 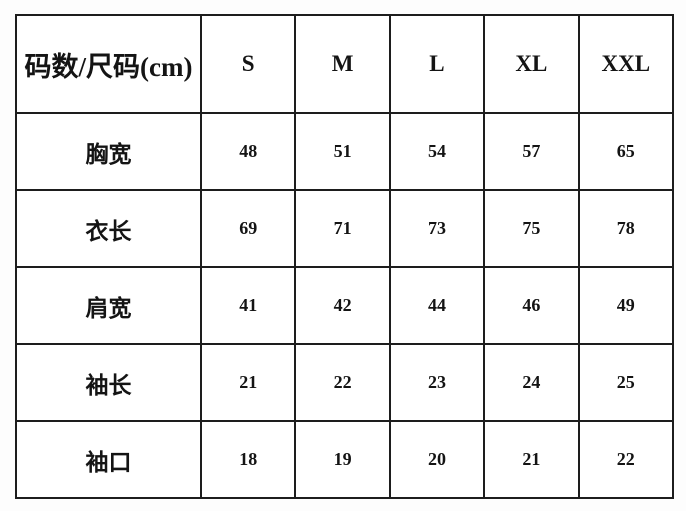 I want to click on garment-length-s: 69, so click(x=248, y=228).